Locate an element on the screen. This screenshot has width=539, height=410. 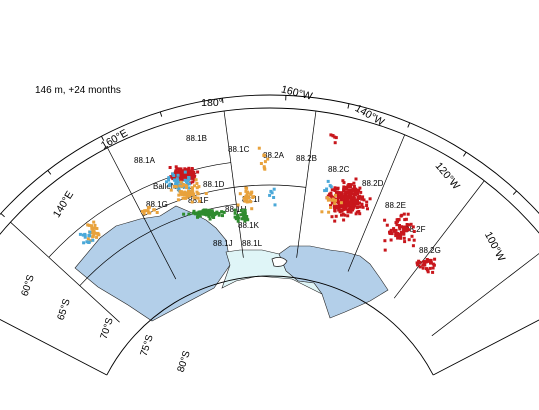
area-label-88-1a: 88.1A is located at coordinates (145, 160).